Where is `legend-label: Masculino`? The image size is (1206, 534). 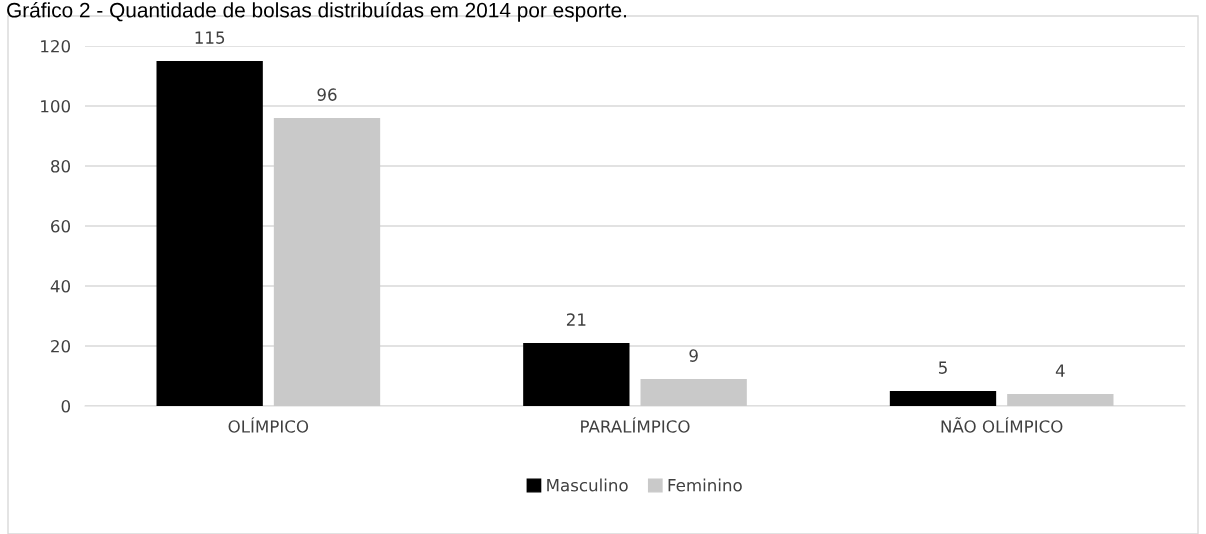
legend-label: Masculino is located at coordinates (587, 485).